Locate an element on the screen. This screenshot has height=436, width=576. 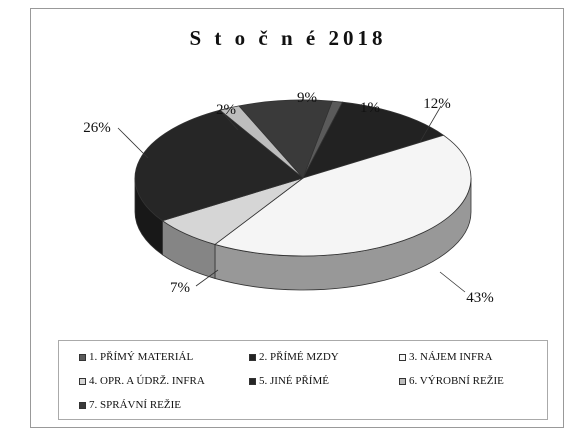
legend-label: 5. JINÉ PŘÍMÉ is located at coordinates (294, 381).